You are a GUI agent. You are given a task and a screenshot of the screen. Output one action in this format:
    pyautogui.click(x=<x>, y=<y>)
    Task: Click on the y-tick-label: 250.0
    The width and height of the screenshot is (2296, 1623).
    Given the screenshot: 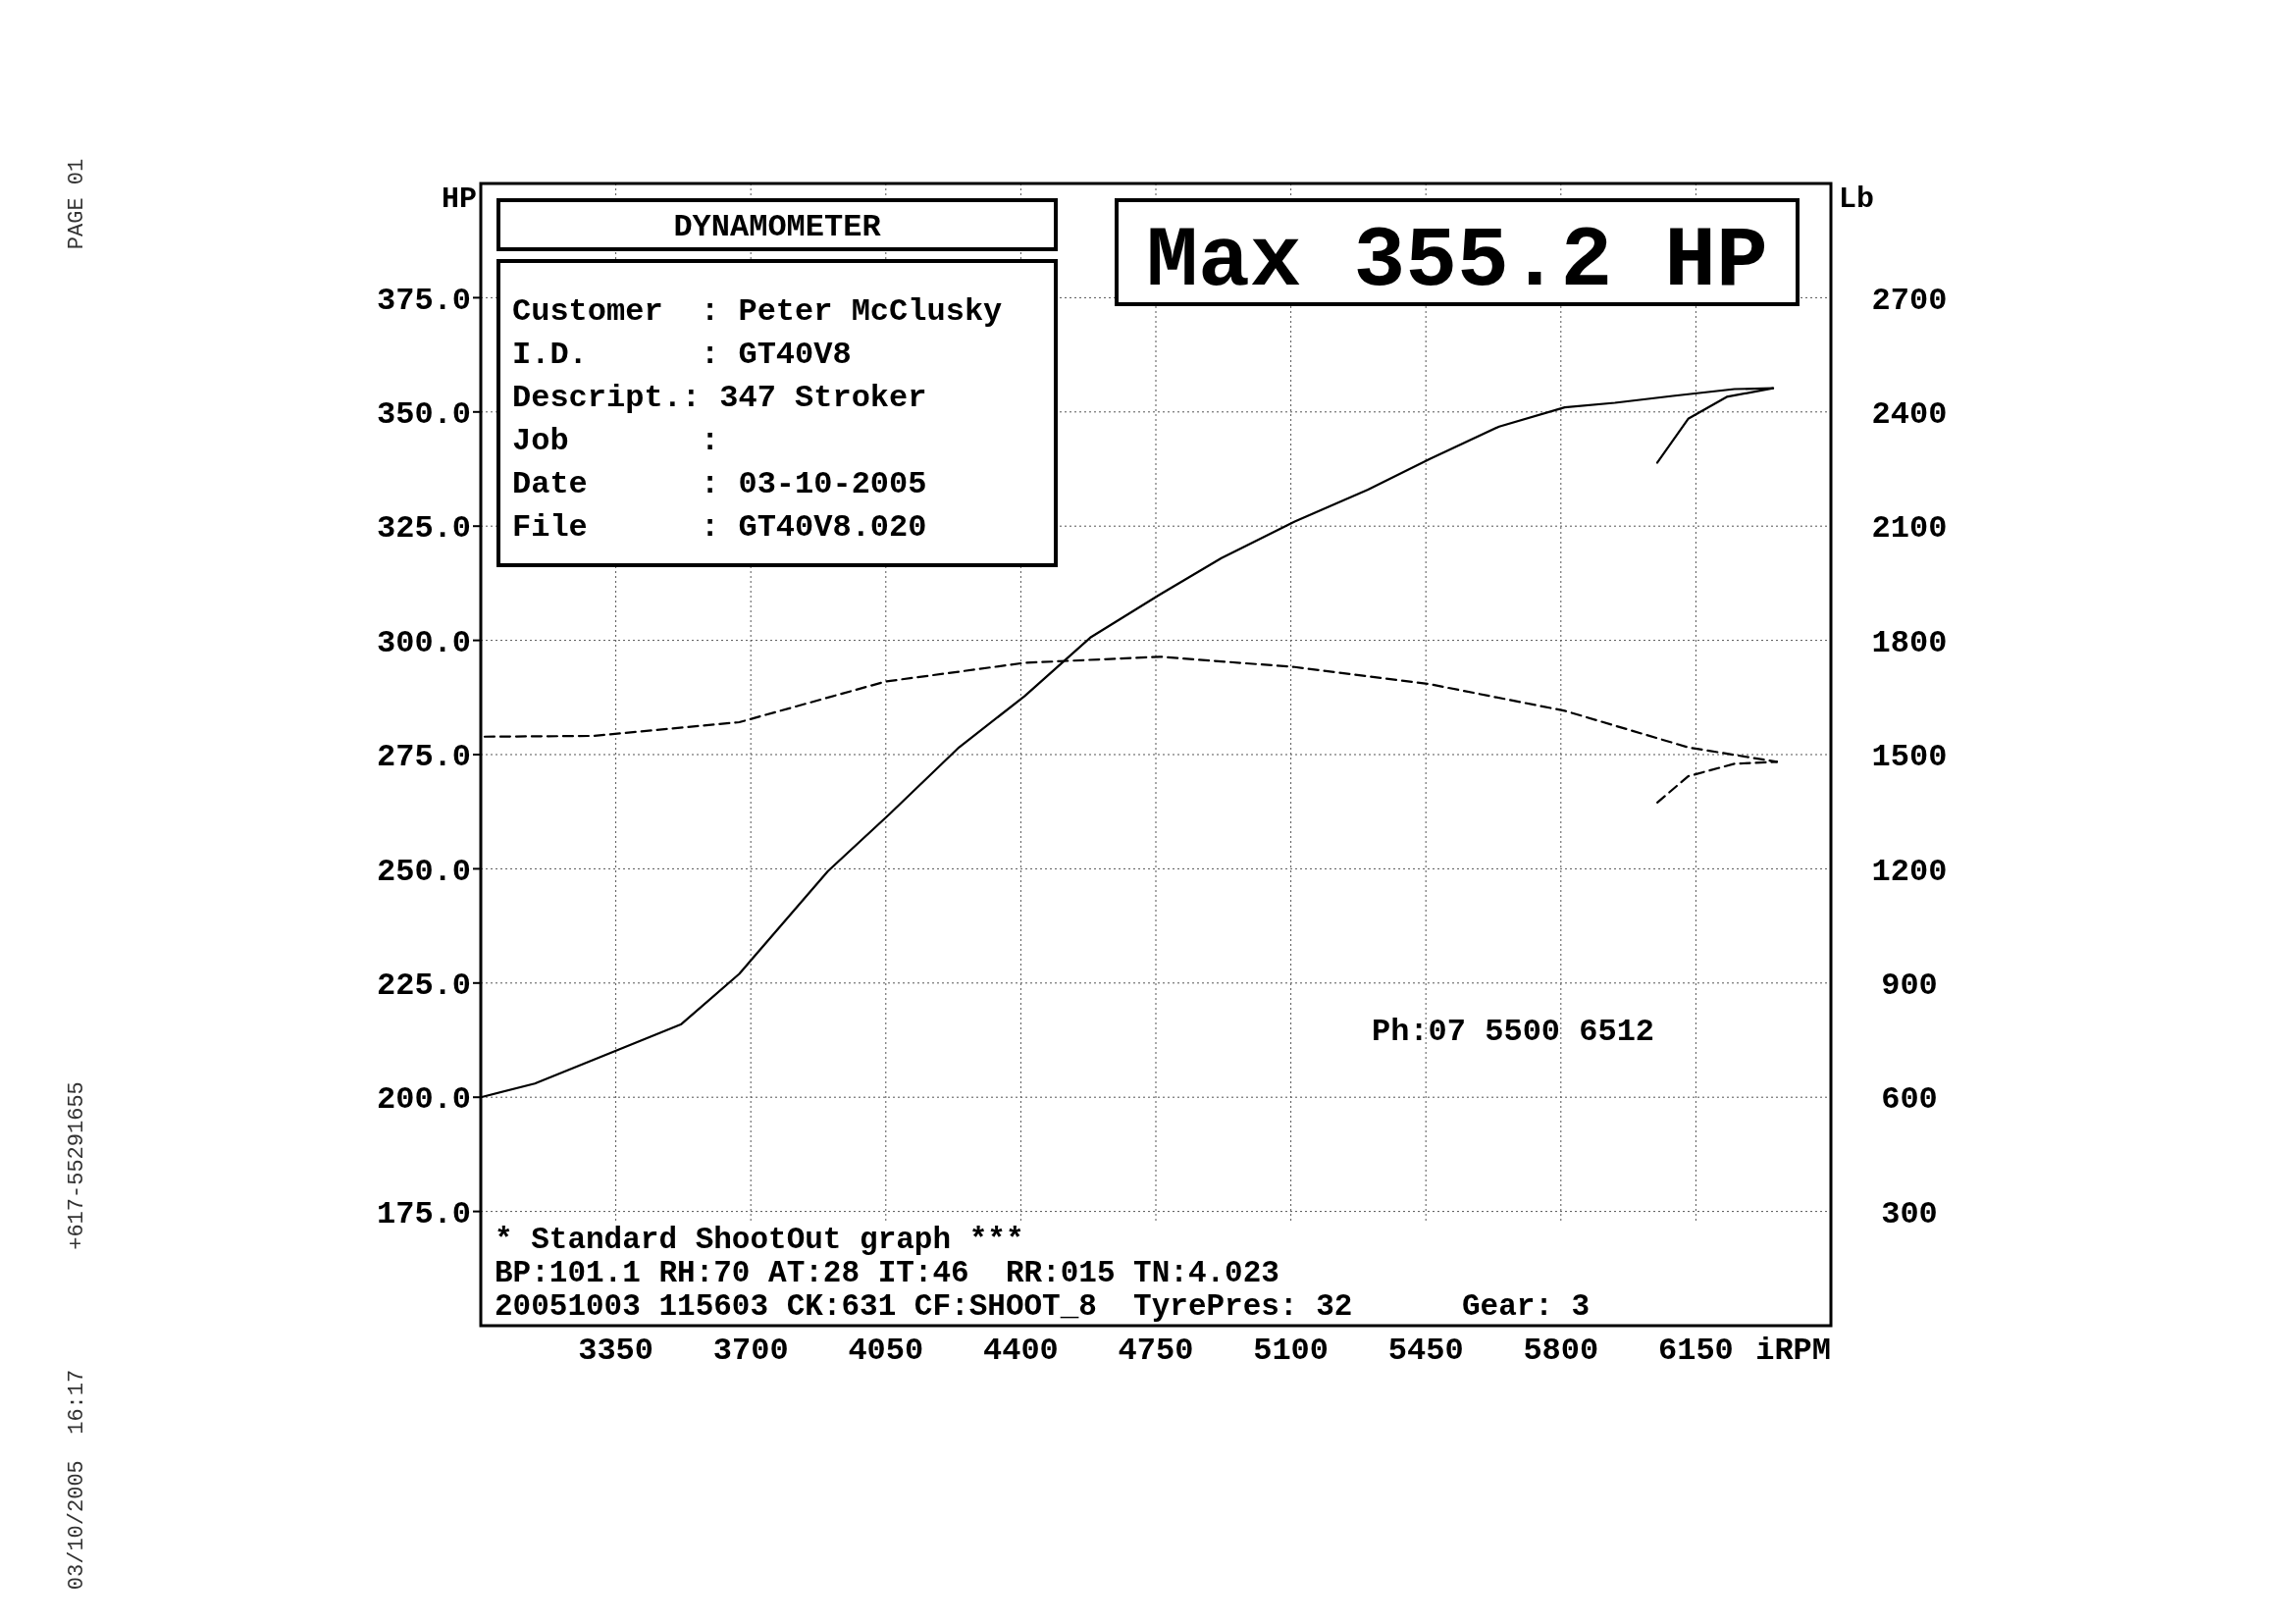 What is the action you would take?
    pyautogui.click(x=423, y=871)
    